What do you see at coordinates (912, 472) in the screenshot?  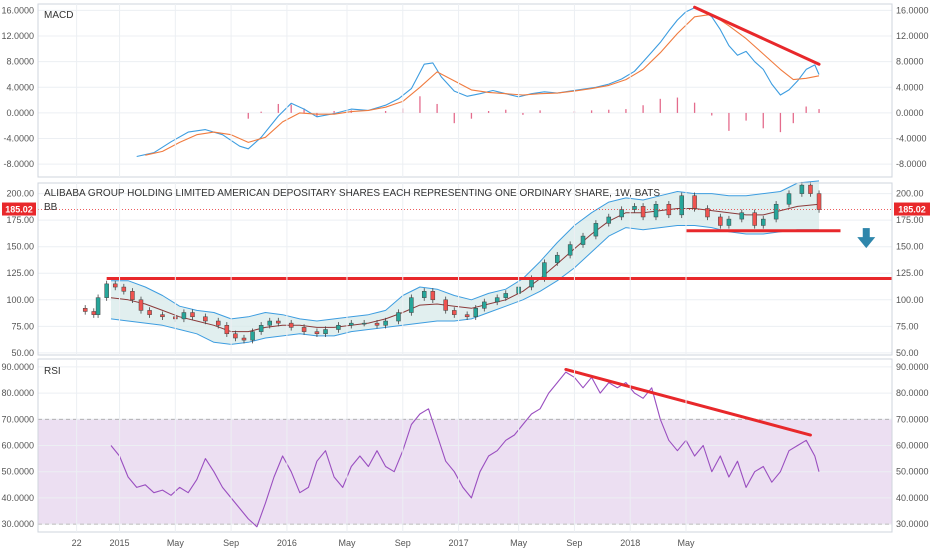 I see `y-tick-label-right: 50.0000` at bounding box center [912, 472].